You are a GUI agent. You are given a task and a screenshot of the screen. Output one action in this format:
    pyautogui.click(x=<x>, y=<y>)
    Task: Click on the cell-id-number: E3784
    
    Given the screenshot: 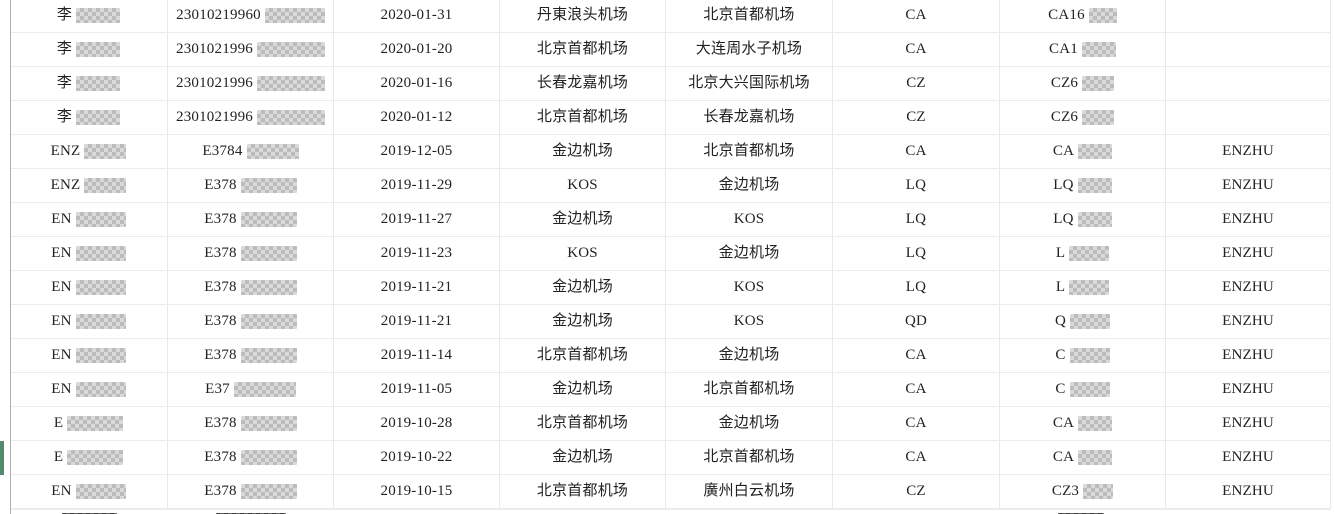 What is the action you would take?
    pyautogui.click(x=251, y=151)
    